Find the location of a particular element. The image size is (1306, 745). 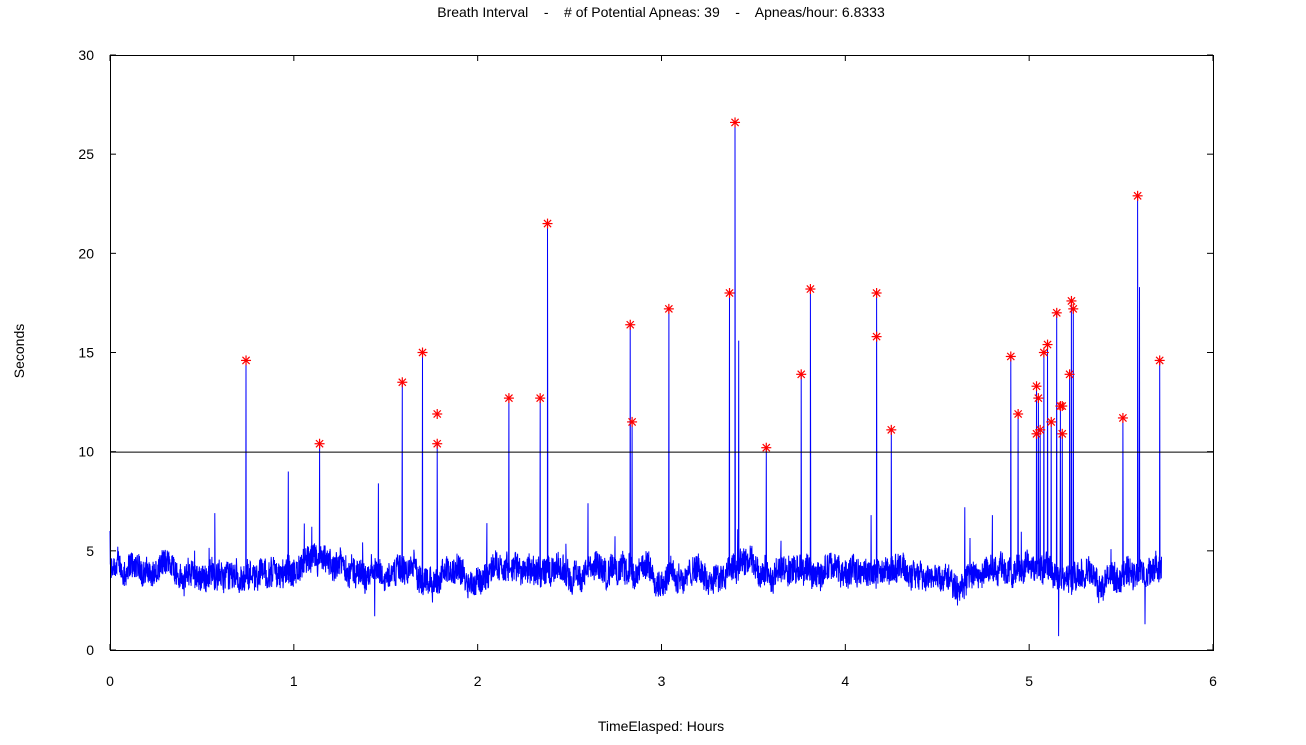

x-tick-label: 5 is located at coordinates (1029, 681).